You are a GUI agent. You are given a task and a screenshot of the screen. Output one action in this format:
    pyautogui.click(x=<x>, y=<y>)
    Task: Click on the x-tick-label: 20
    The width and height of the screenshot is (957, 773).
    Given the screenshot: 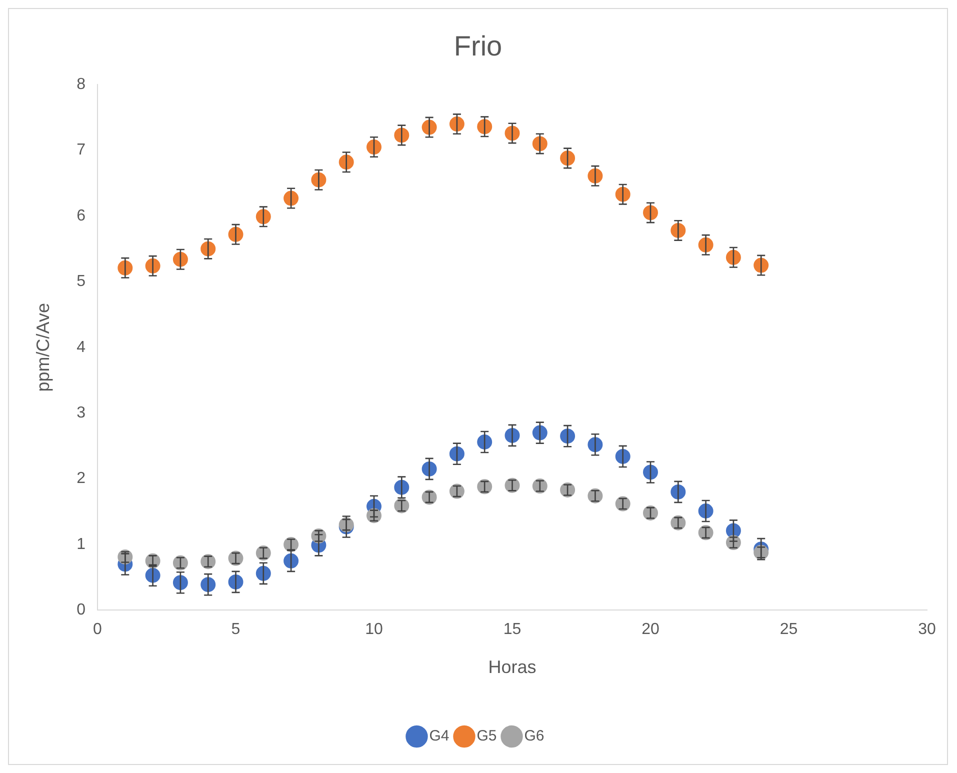 What is the action you would take?
    pyautogui.click(x=651, y=629)
    